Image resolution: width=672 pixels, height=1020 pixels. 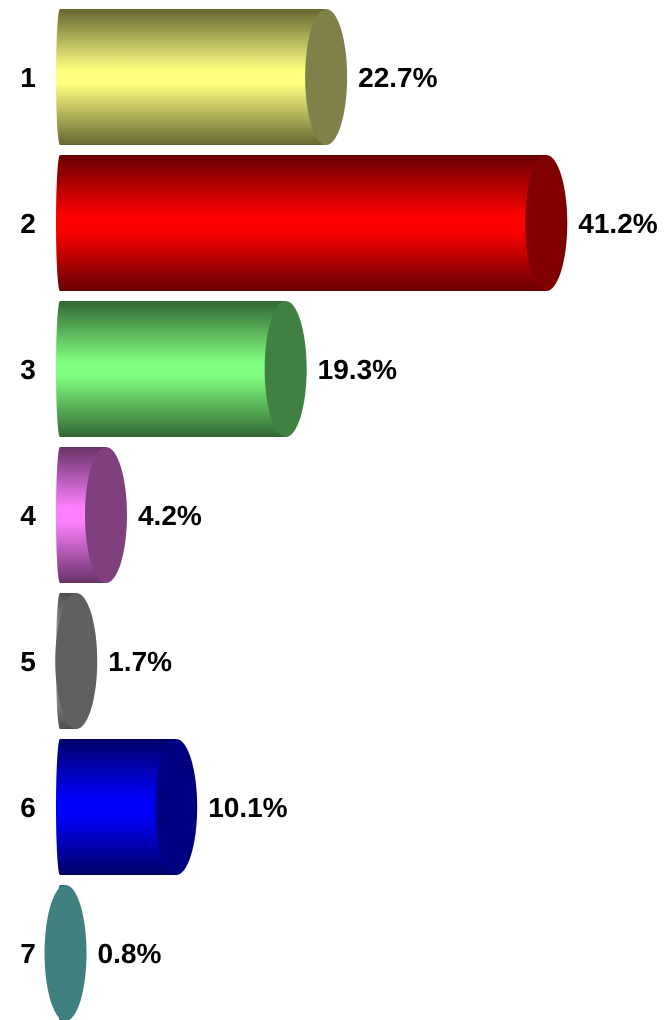 What do you see at coordinates (170, 515) in the screenshot?
I see `data-label: 4.2%` at bounding box center [170, 515].